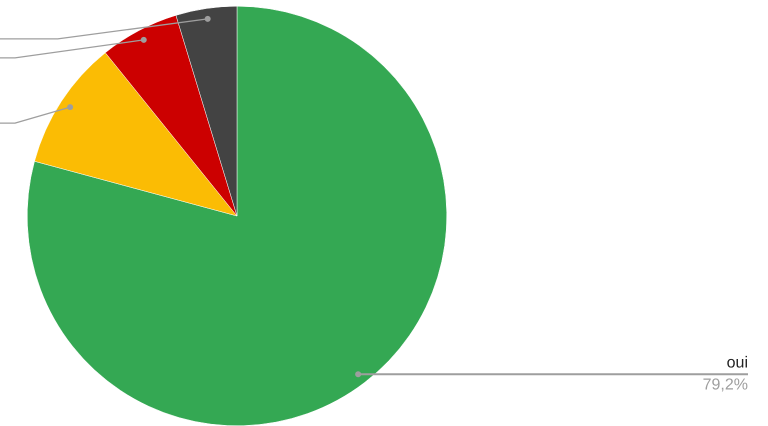 This screenshot has width=768, height=426. I want to click on data-label: 79,2%, so click(725, 385).